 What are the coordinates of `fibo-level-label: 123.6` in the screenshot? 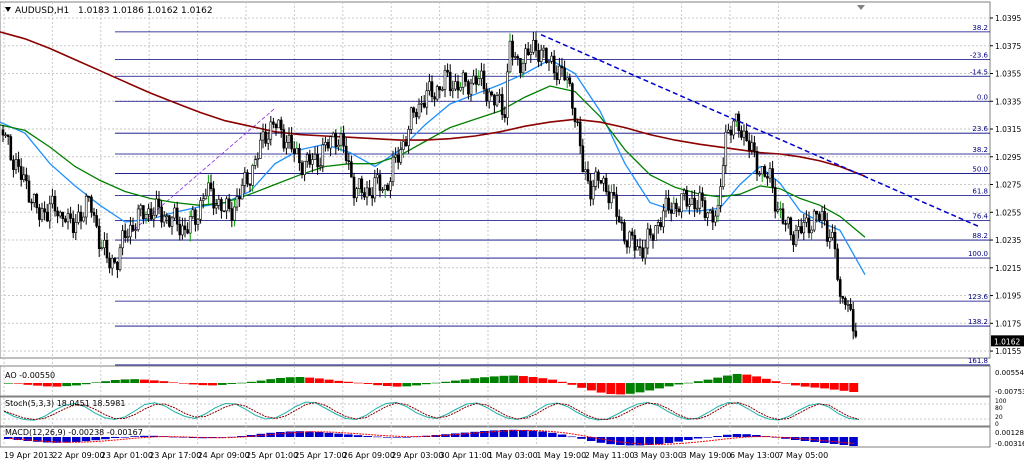 It's located at (978, 297).